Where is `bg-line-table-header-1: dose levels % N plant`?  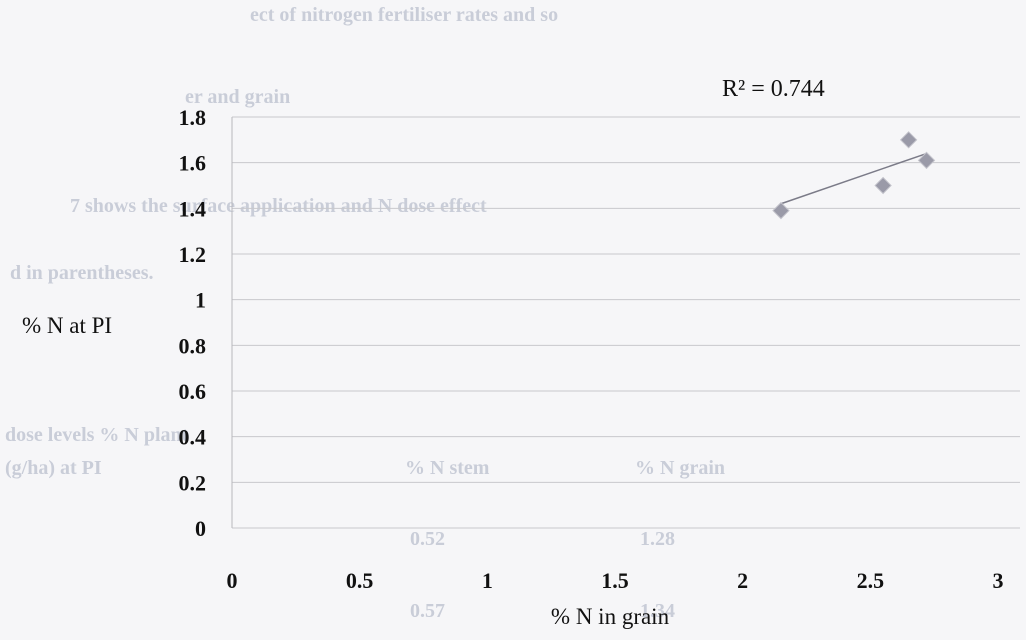 bg-line-table-header-1: dose levels % N plant is located at coordinates (97, 435).